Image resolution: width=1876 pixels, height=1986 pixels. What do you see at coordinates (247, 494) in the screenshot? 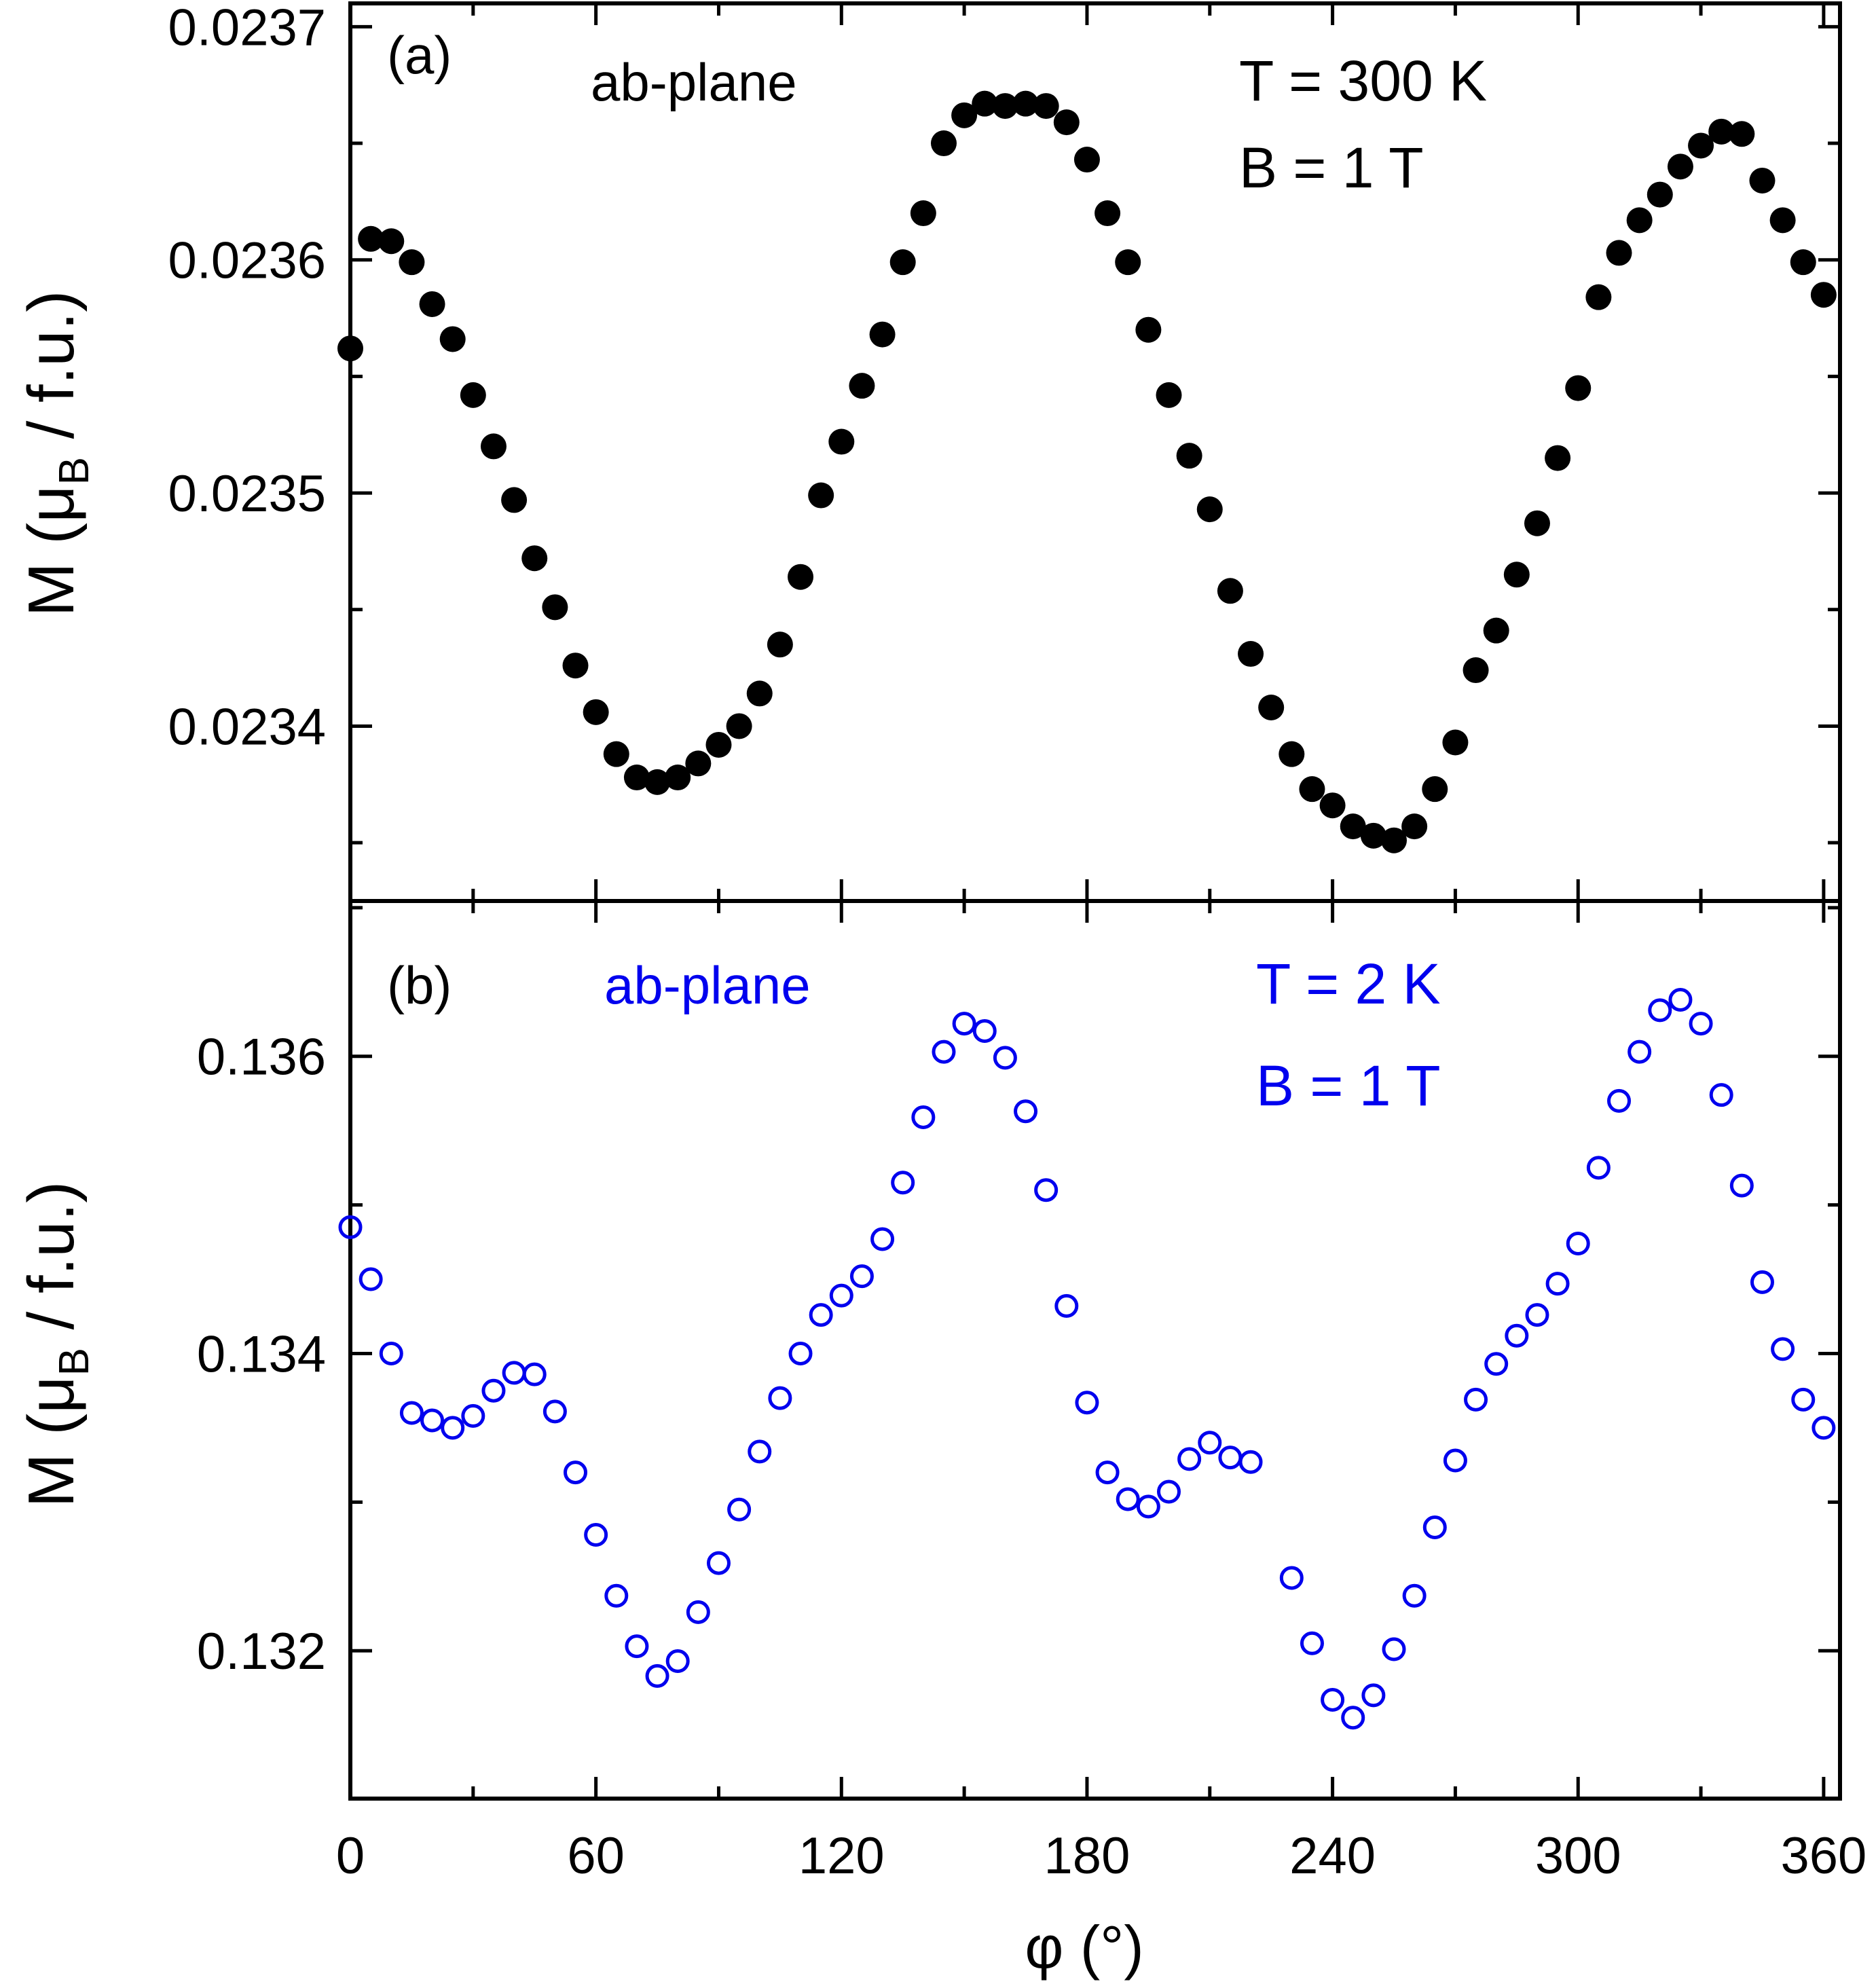
I see `panel-a-y-tick-label: 0.0235` at bounding box center [247, 494].